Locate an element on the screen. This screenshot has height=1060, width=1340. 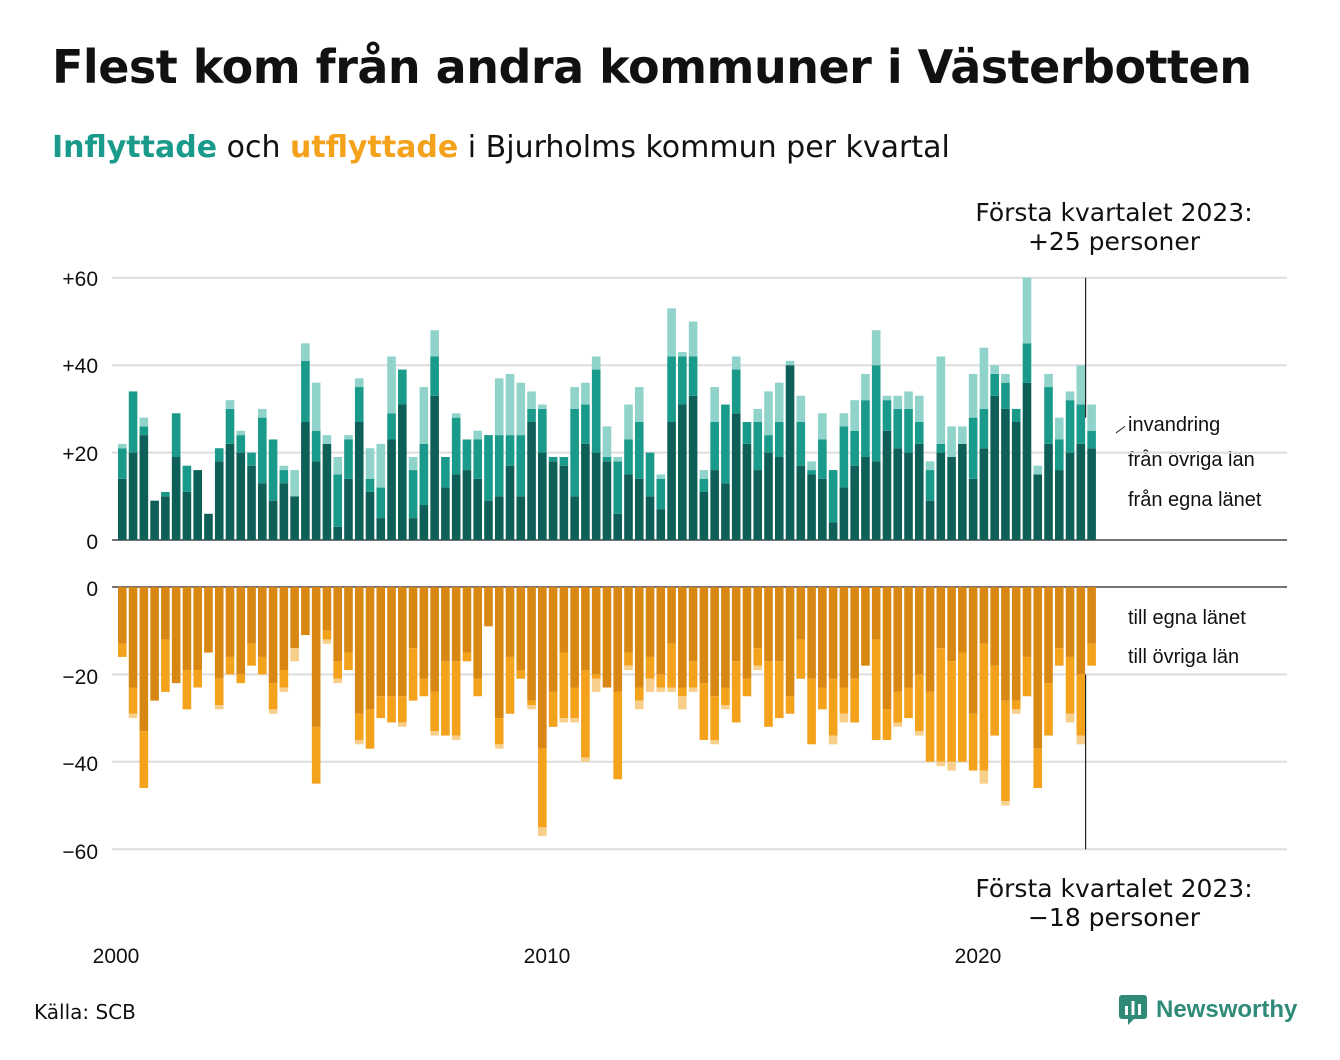
subtitle-rest: i Bjurholms kommun per kvartal is located at coordinates (704, 147).